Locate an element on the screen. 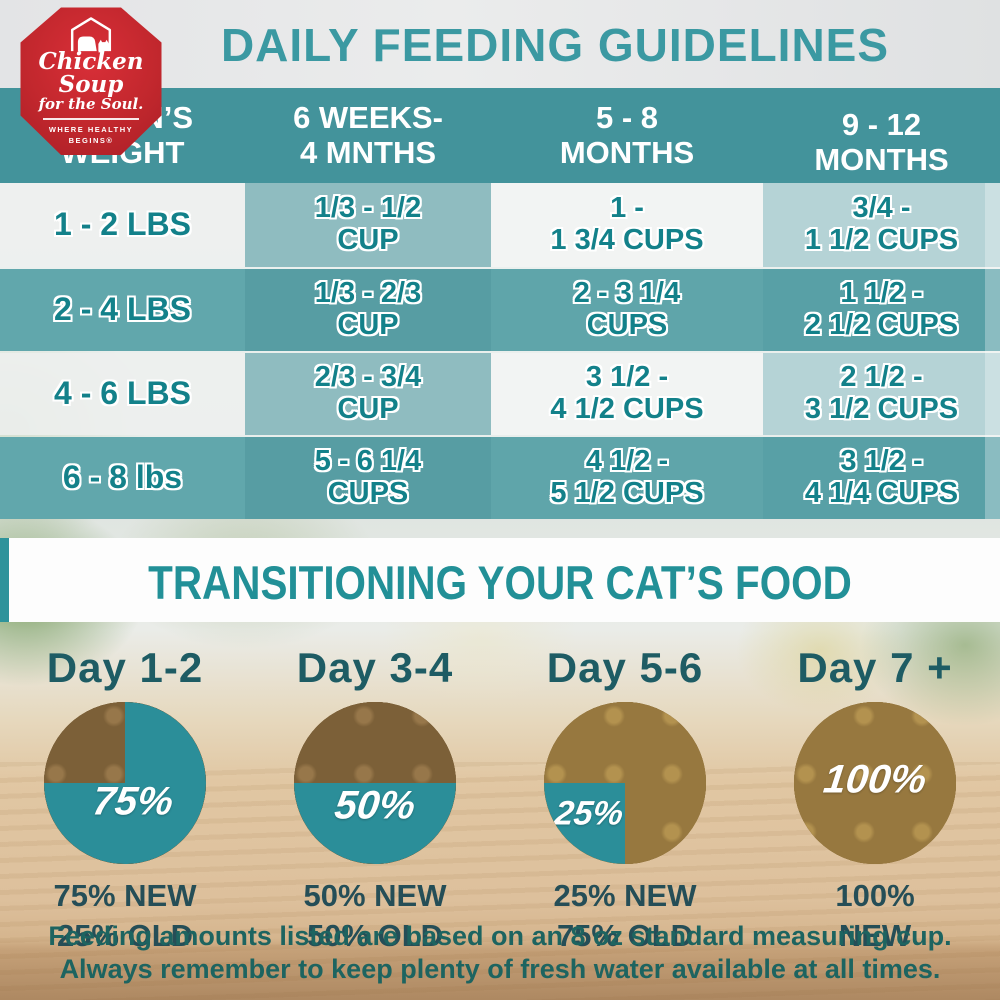 This screenshot has width=1000, height=1000. header-band is located at coordinates (500, 44).